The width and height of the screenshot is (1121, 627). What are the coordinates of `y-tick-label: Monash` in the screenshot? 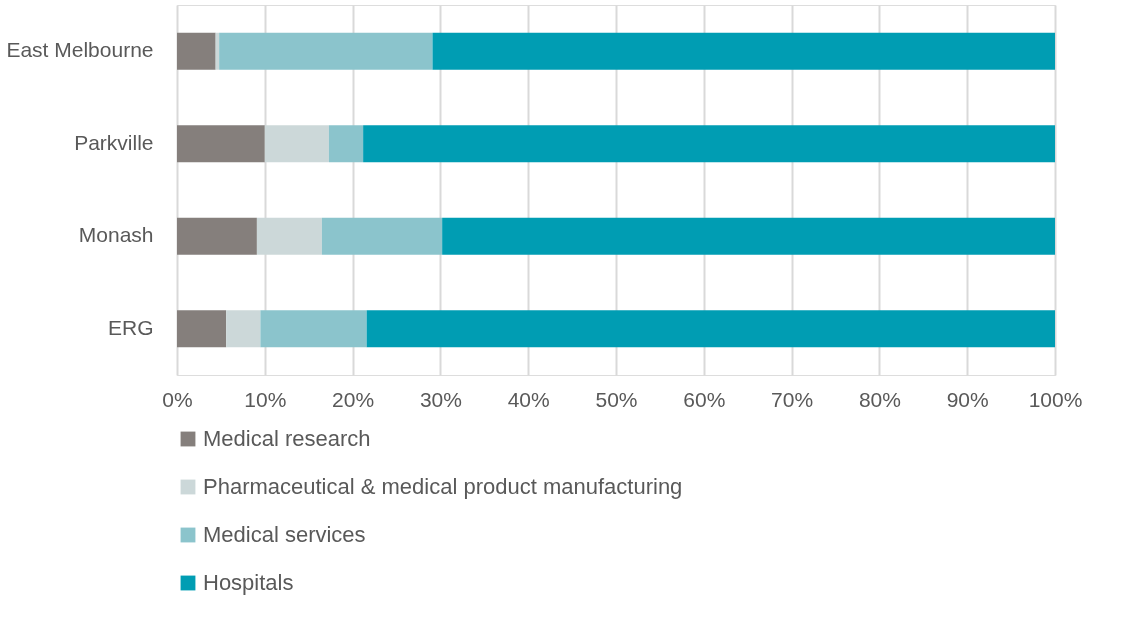 It's located at (116, 235).